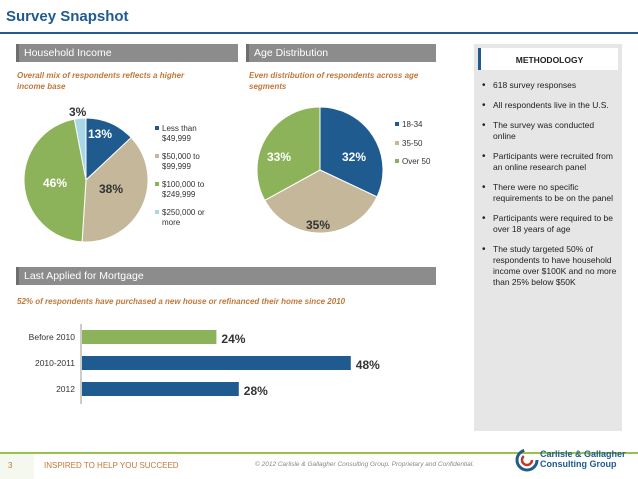 This screenshot has height=479, width=638. I want to click on company-logo-text: Carlisle & Gallagher Consulting Group, so click(583, 459).